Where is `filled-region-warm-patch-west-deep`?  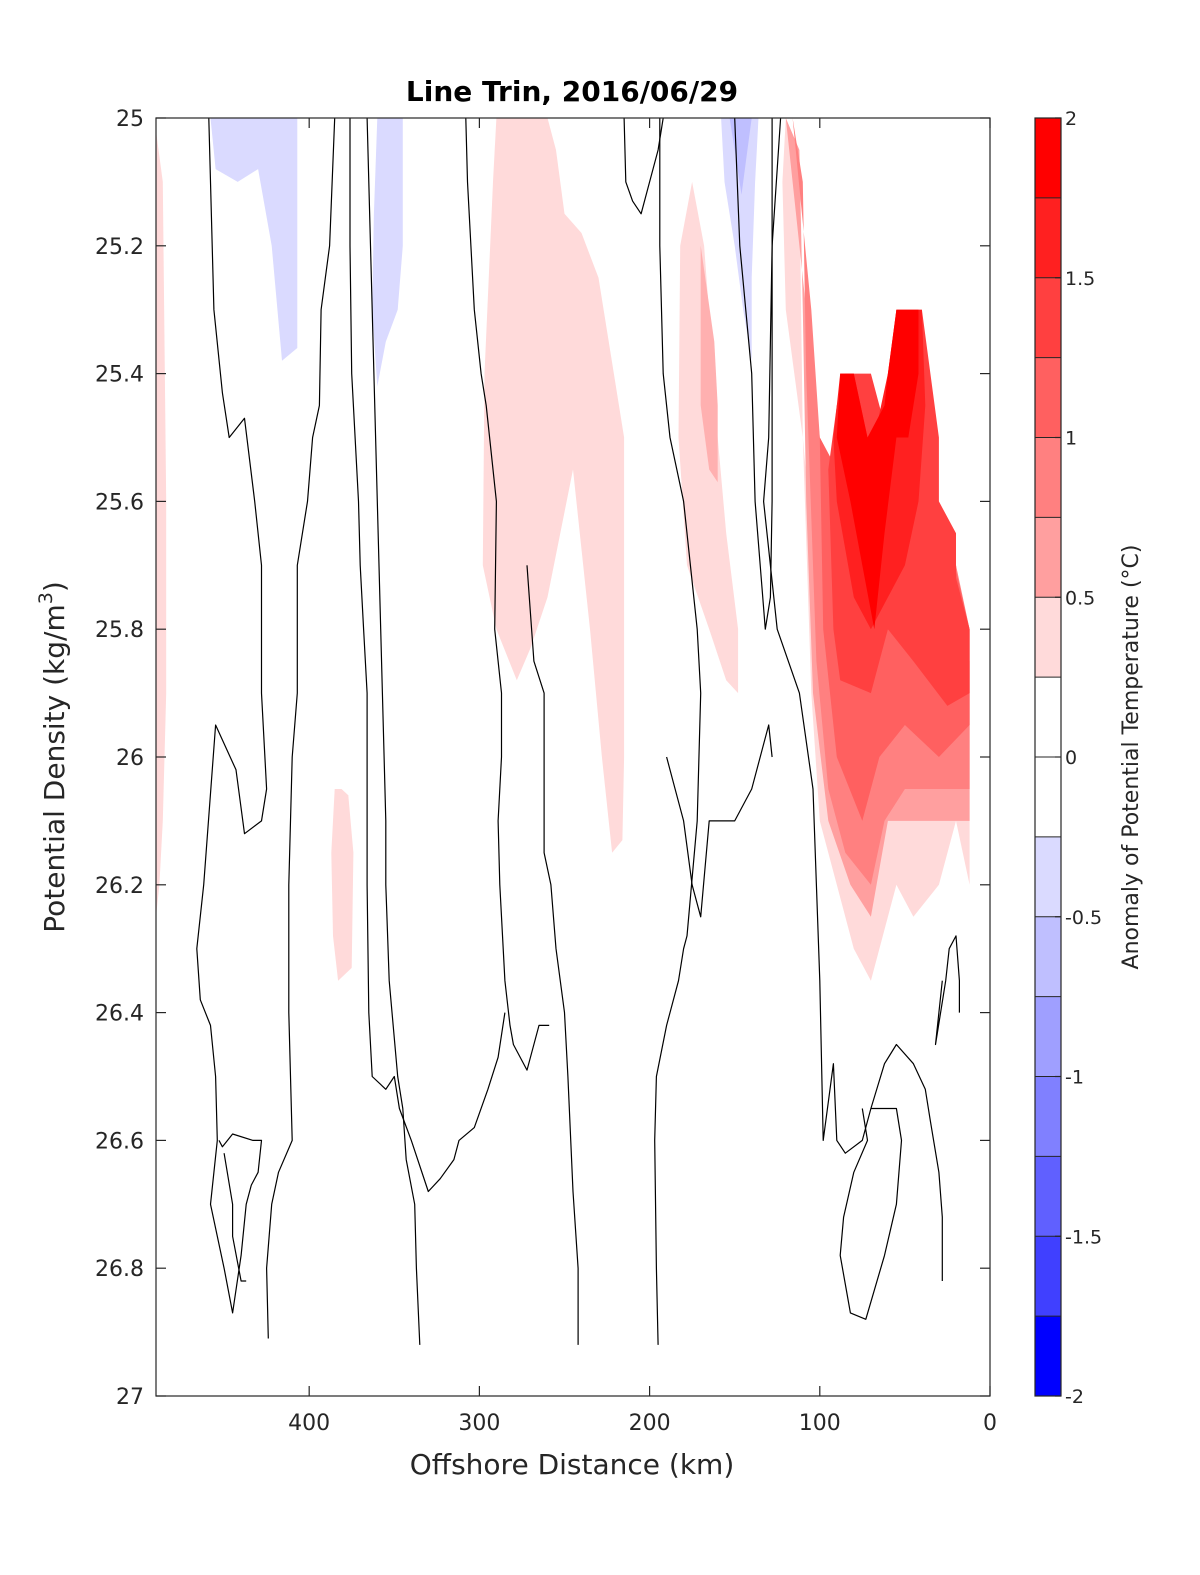
filled-region-warm-patch-west-deep is located at coordinates (342, 885).